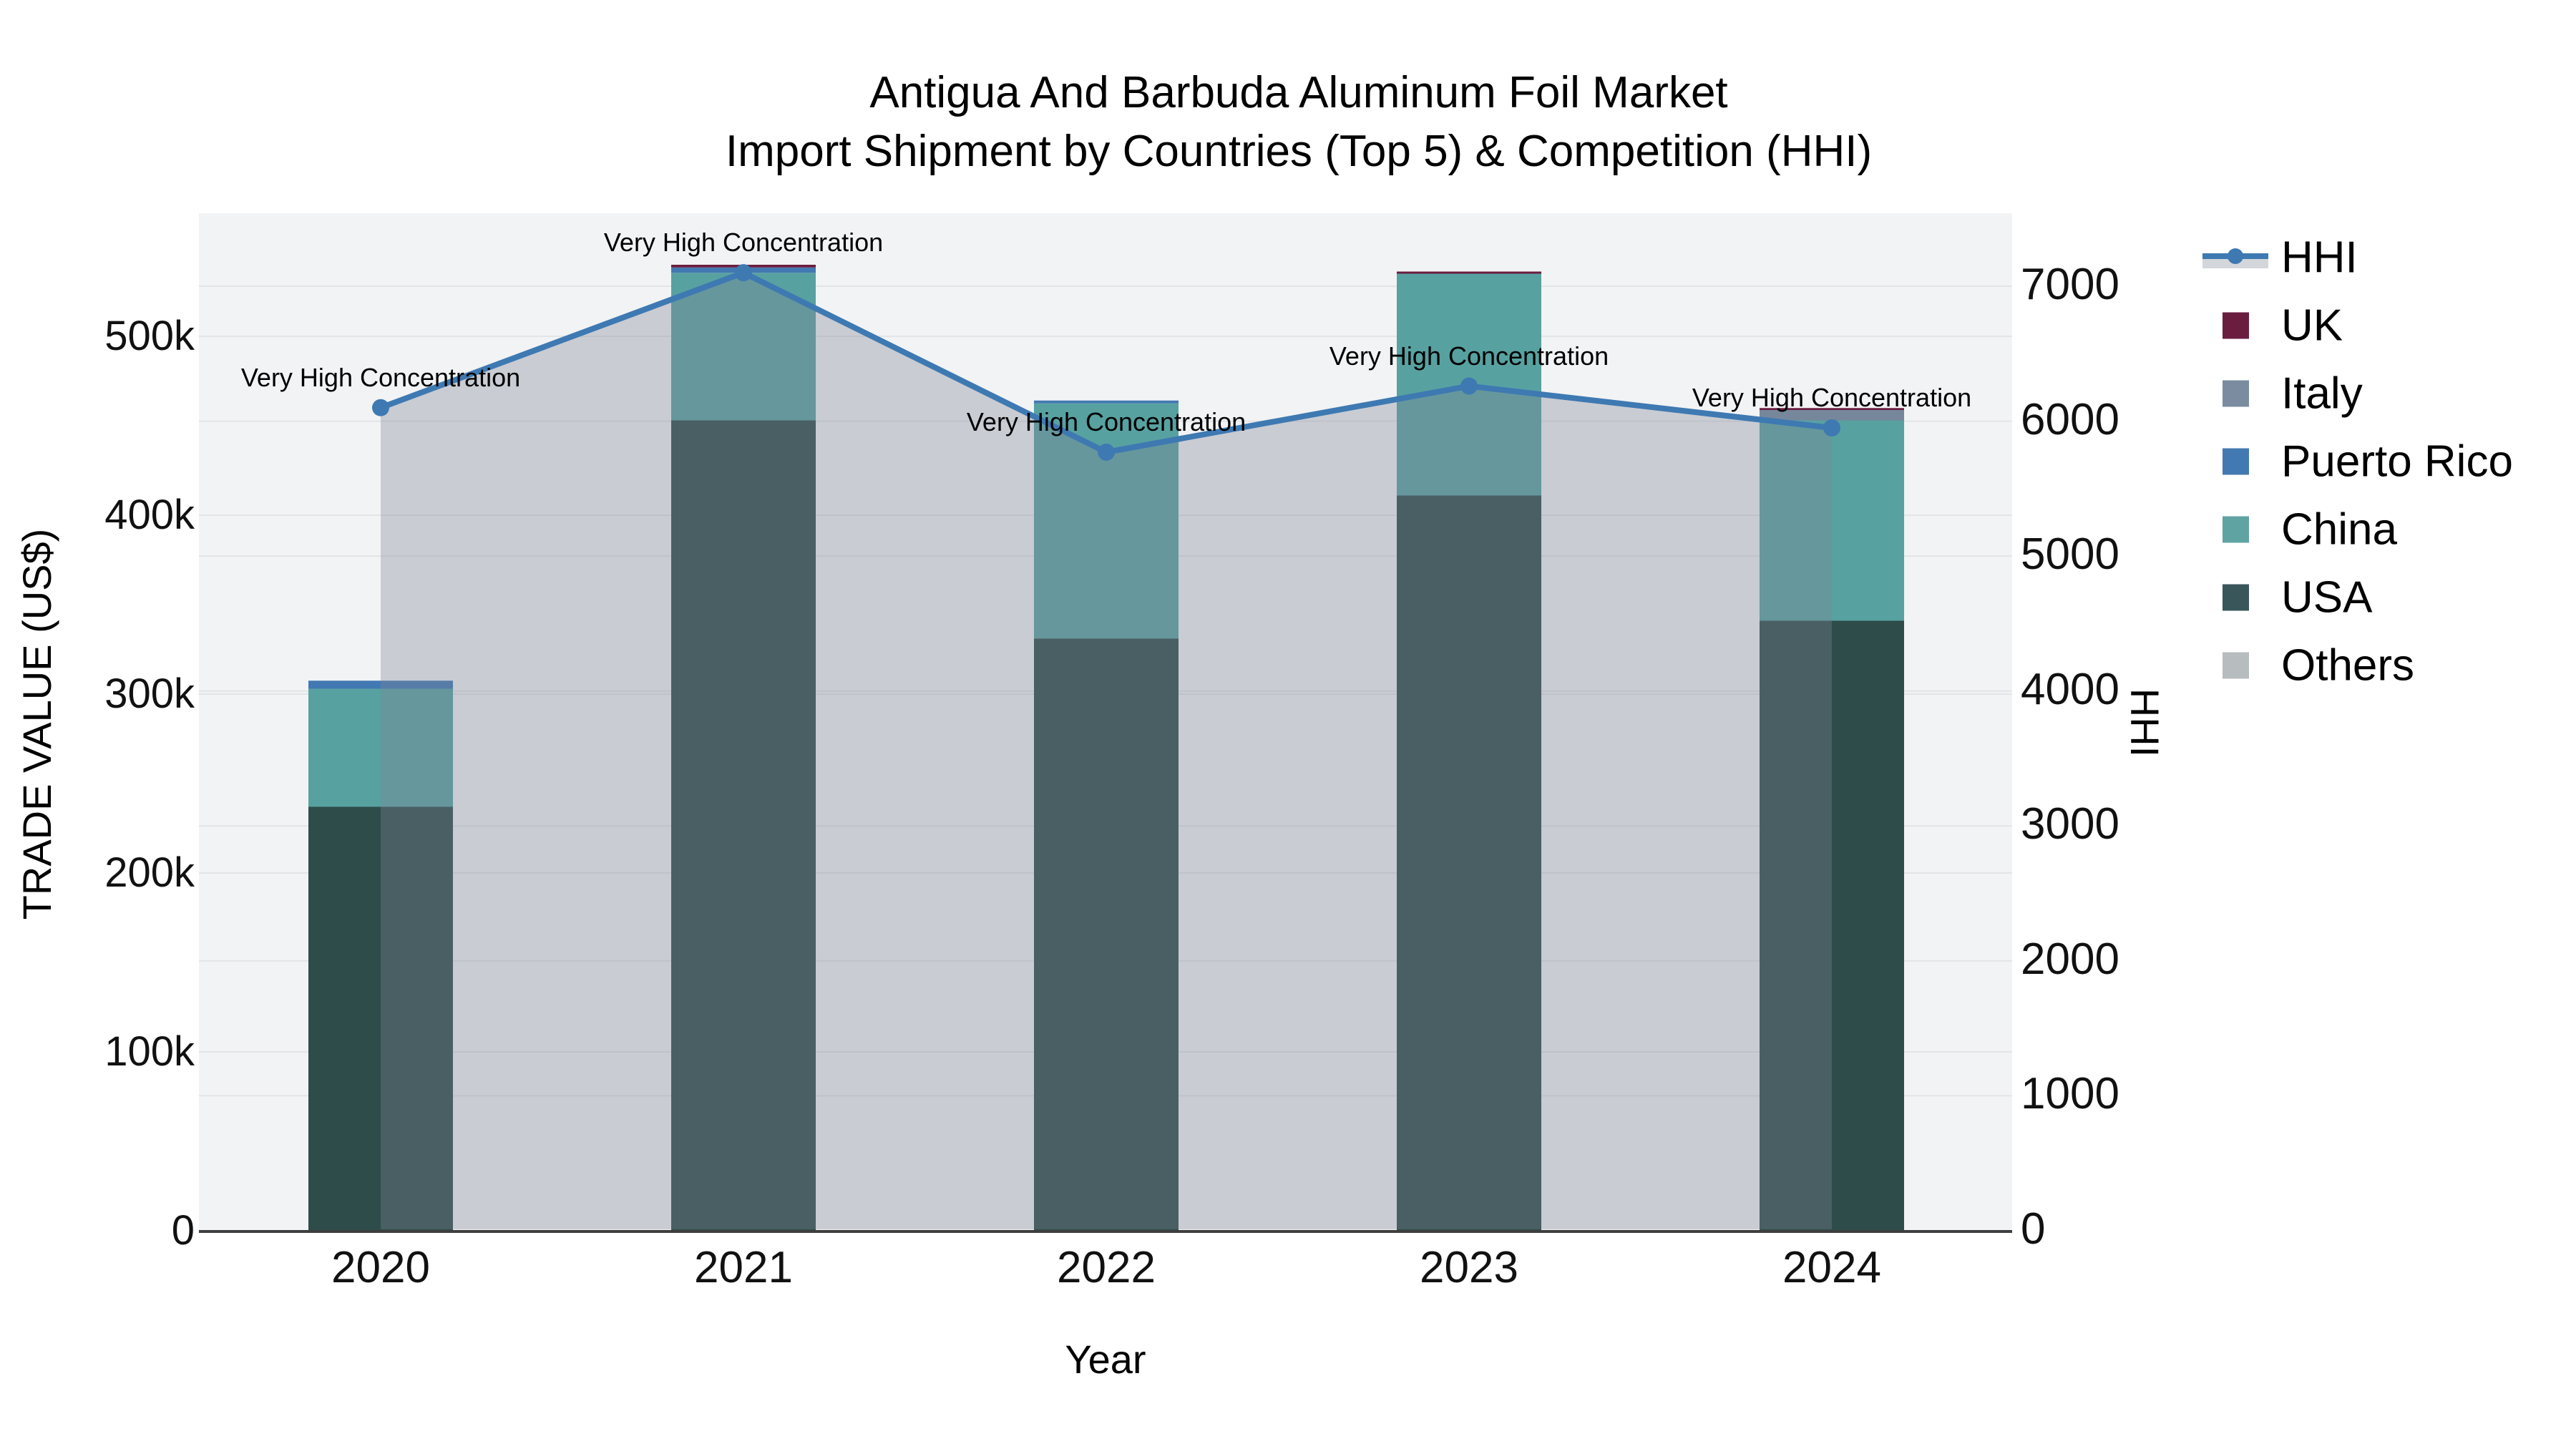  Describe the element at coordinates (2236, 393) in the screenshot. I see `italy-swatch-icon` at that location.